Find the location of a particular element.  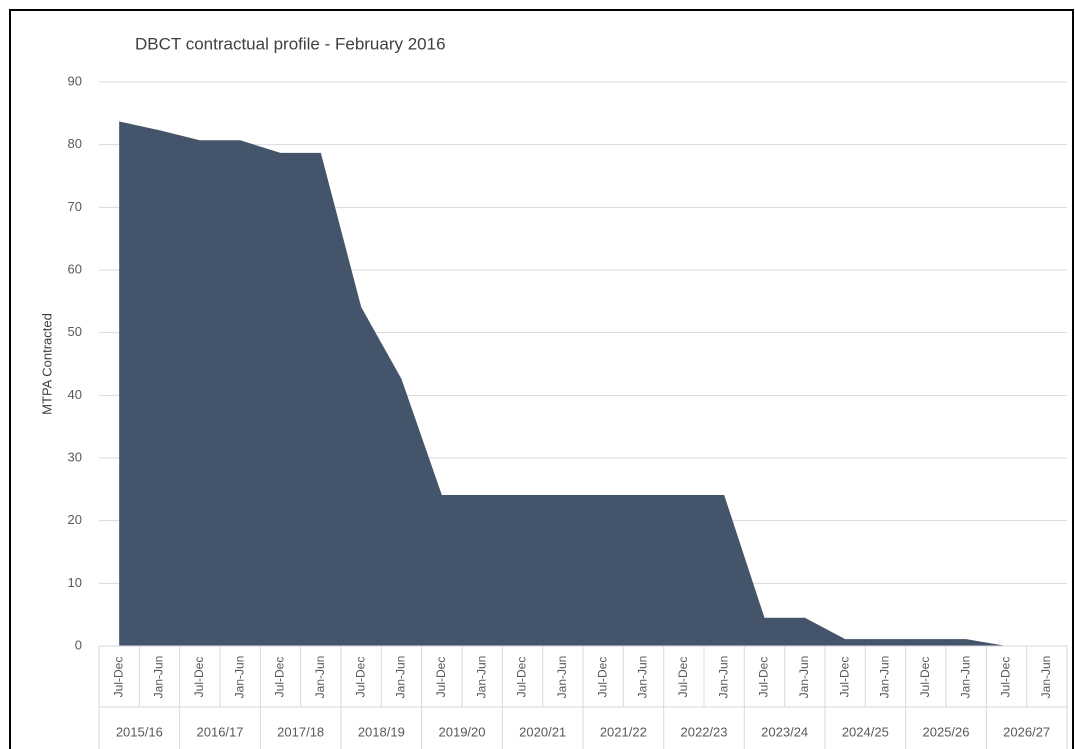

x-group-label: 2019/20 is located at coordinates (462, 731).